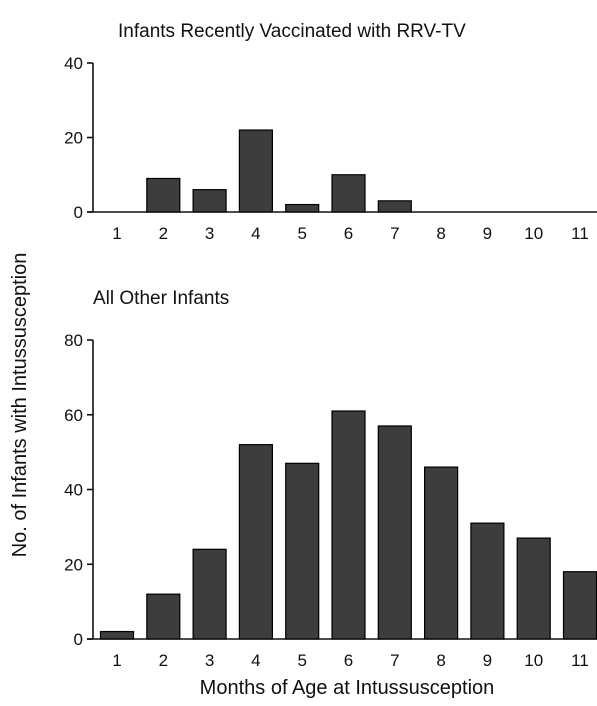 The image size is (597, 706). I want to click on vaccinated-x-tick-label: 2, so click(163, 233).